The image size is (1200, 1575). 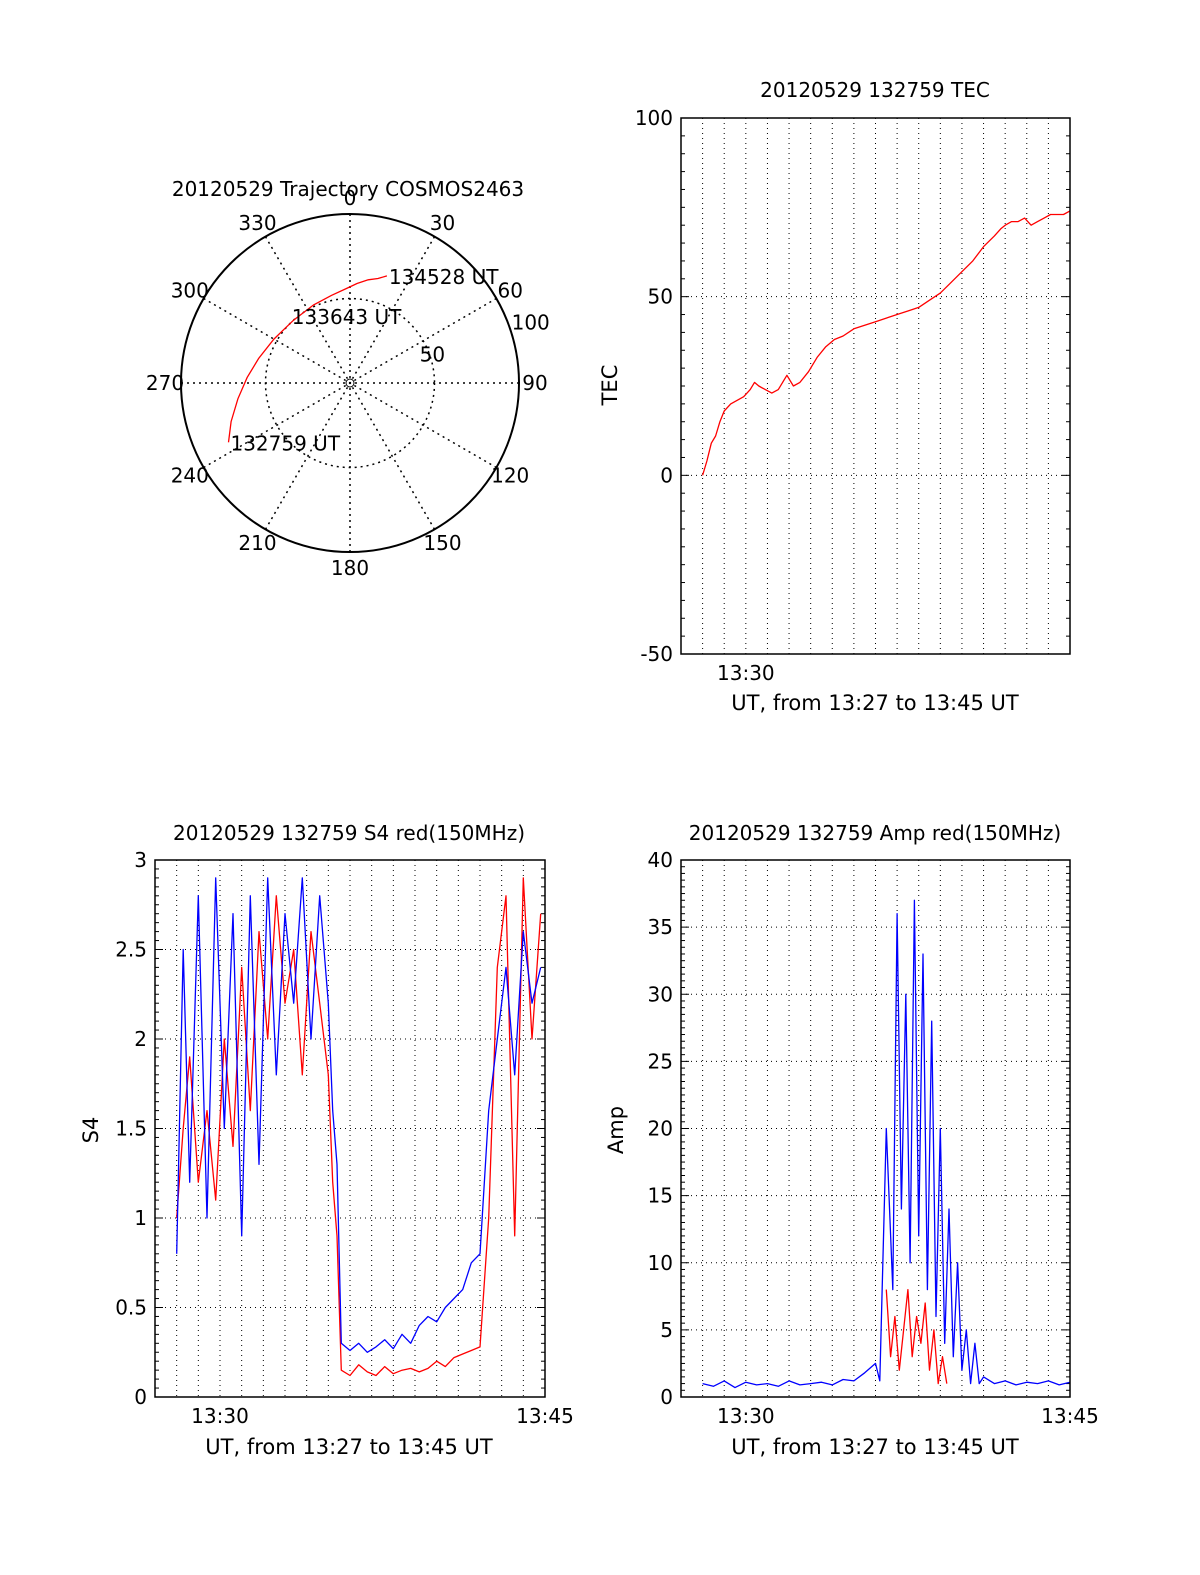 What do you see at coordinates (534, 383) in the screenshot?
I see `polar-angle-label-90: 90` at bounding box center [534, 383].